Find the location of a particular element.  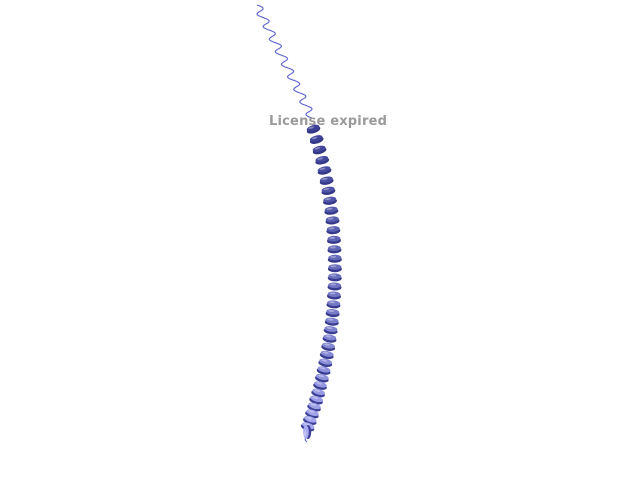

coil-strand is located at coordinates (284, 61).